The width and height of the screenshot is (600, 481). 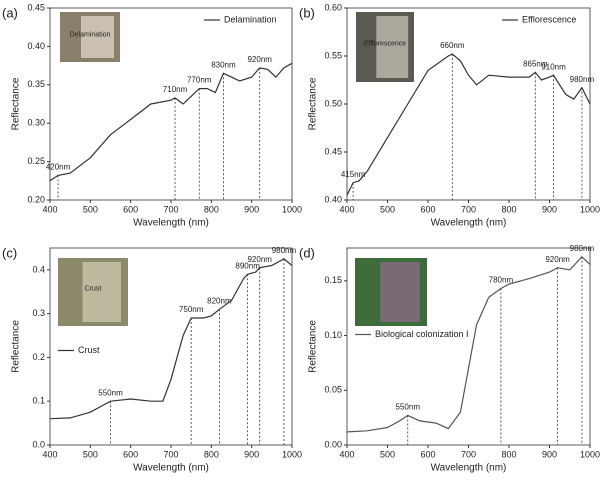 What do you see at coordinates (199, 80) in the screenshot?
I see `peak-label: 770nm` at bounding box center [199, 80].